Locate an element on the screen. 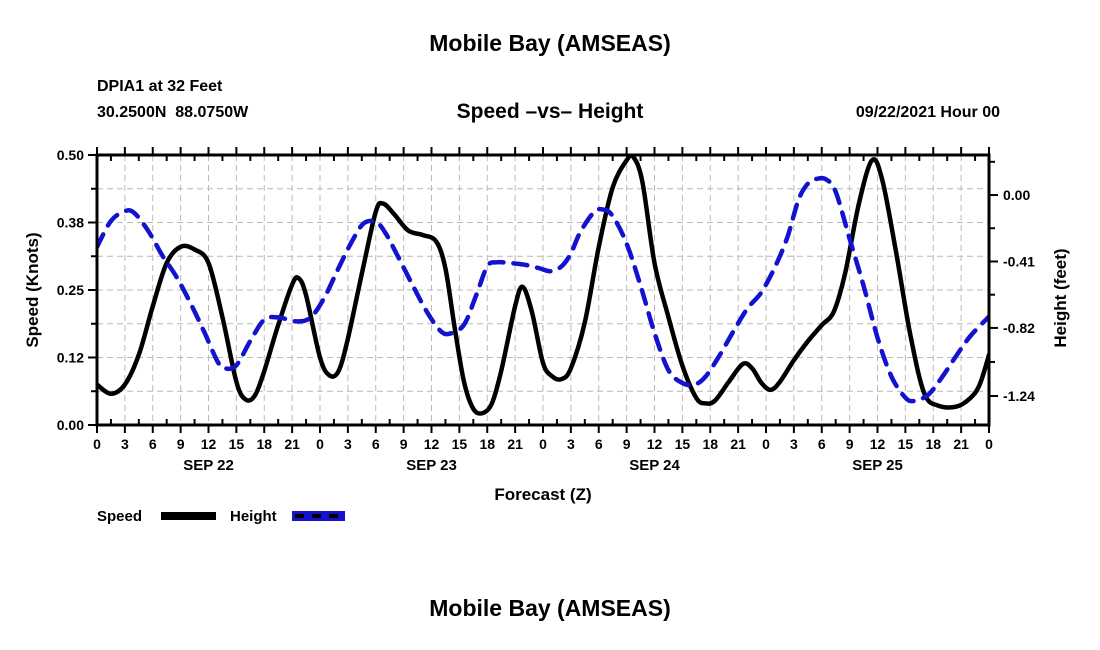  day-label: SEP 22 is located at coordinates (208, 465).